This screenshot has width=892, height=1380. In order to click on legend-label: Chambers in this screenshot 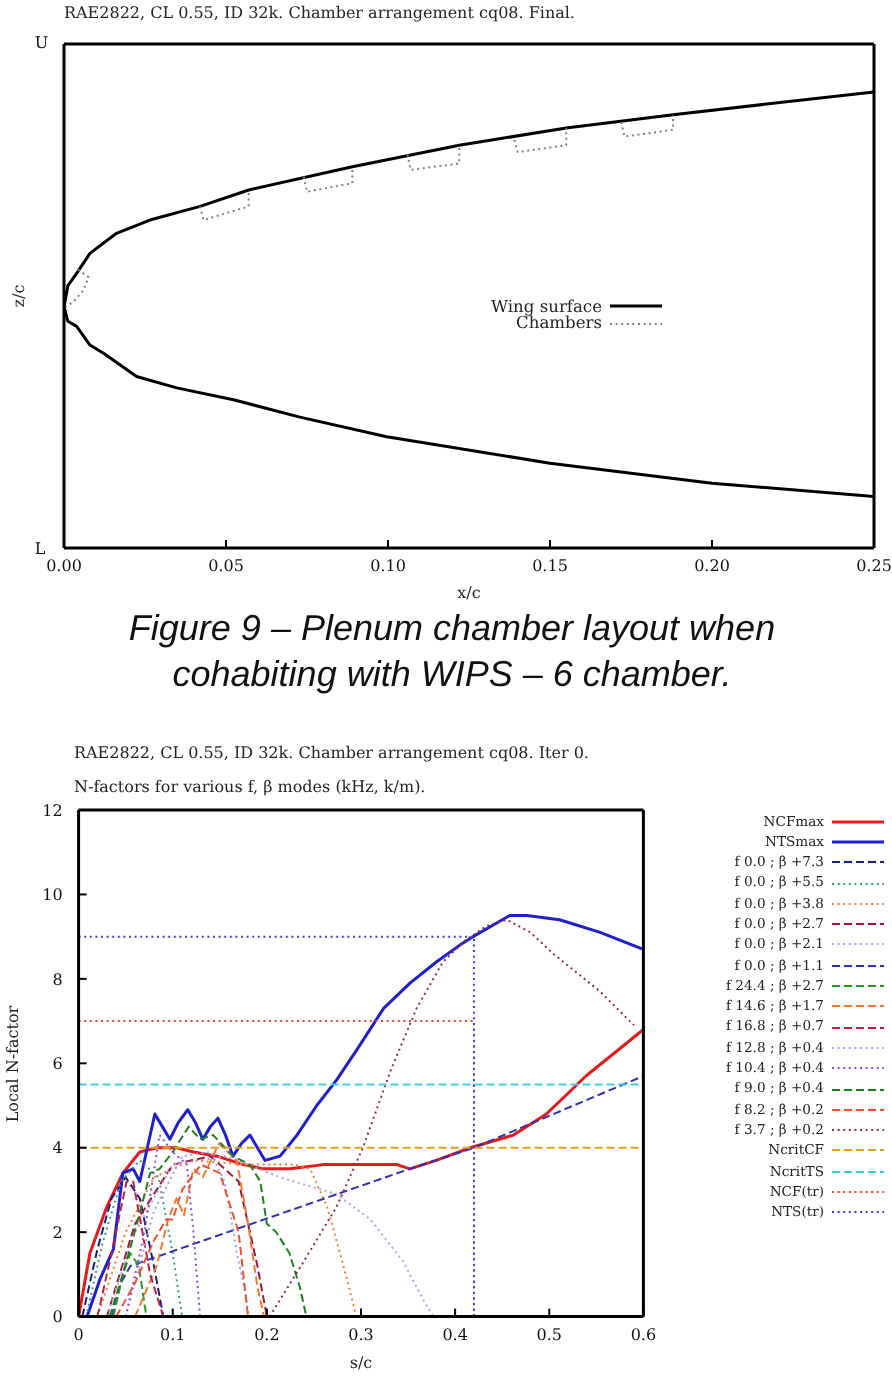, I will do `click(559, 322)`.